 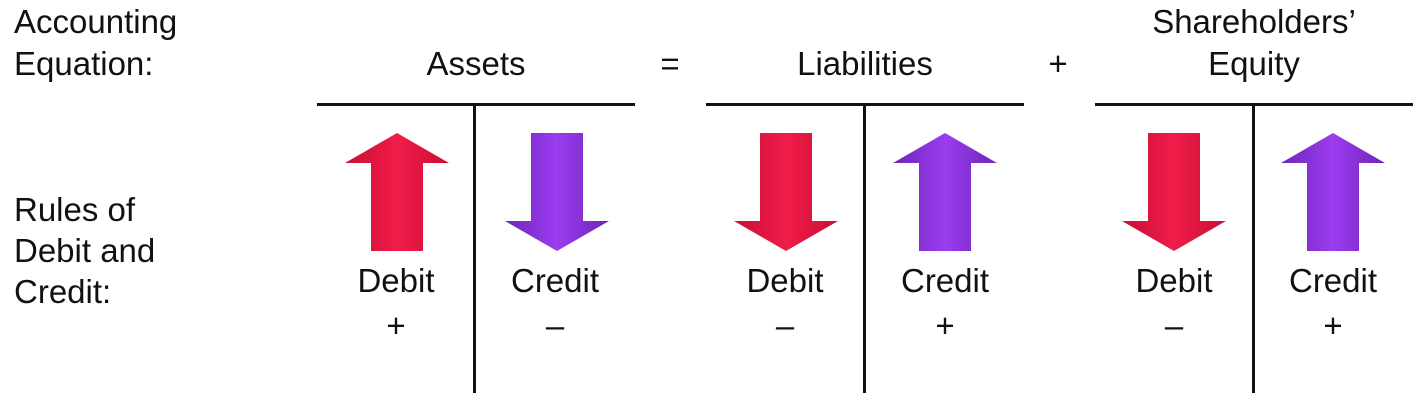 I want to click on rules-label-line1: Rules of, so click(x=75, y=209).